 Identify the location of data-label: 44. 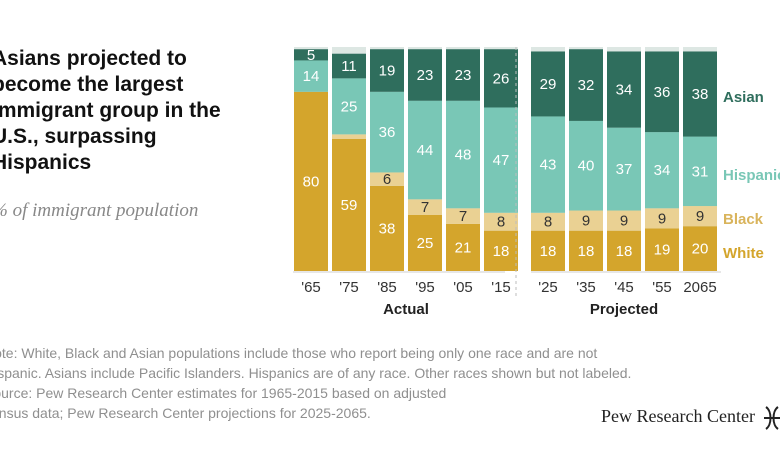
(425, 150).